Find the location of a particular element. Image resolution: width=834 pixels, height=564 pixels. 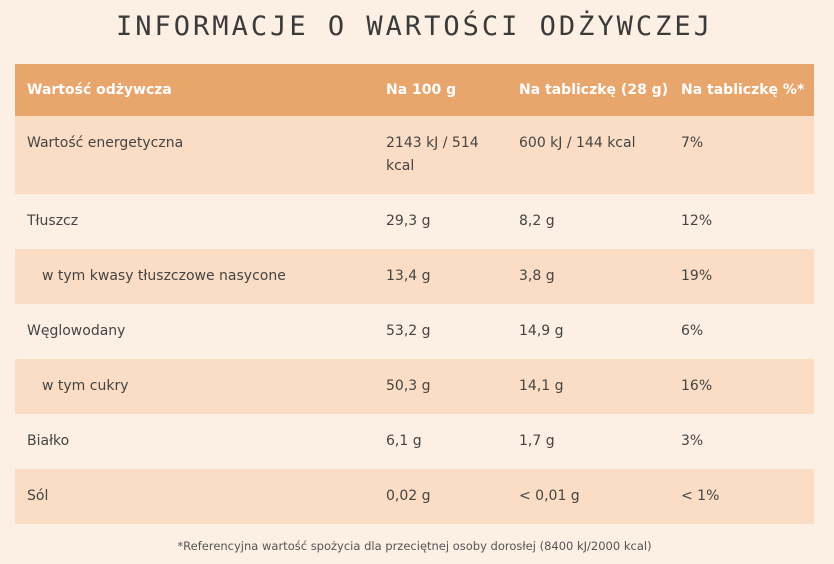

table-row: Białko 6,1 g 1,7 g 3% is located at coordinates (414, 441).